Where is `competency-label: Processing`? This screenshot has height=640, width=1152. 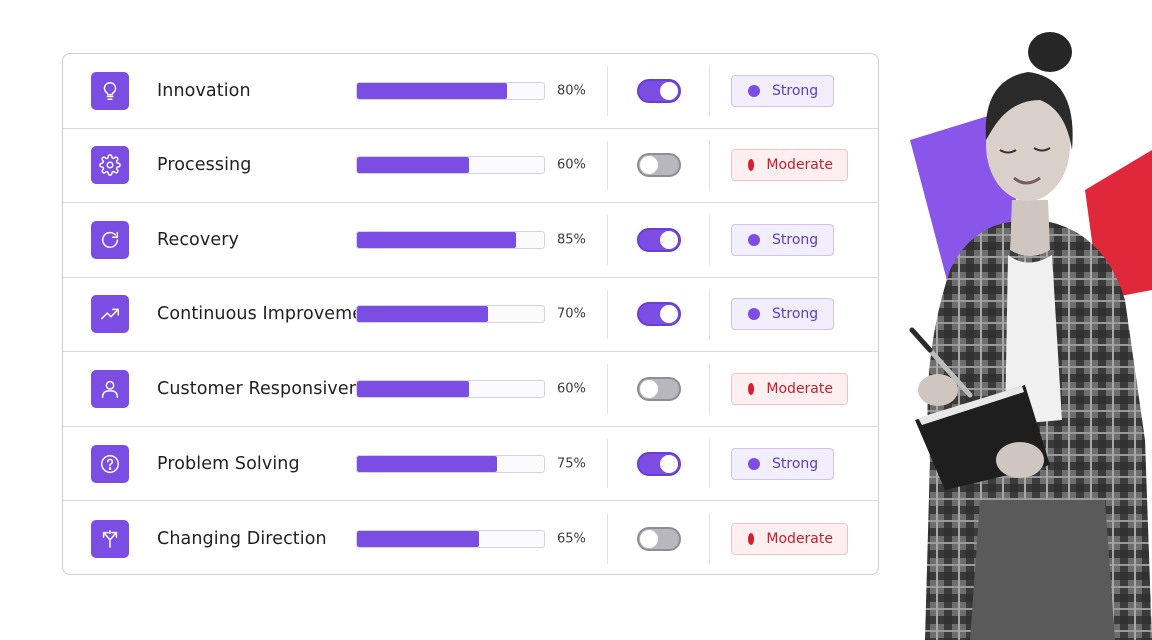
competency-label: Processing is located at coordinates (204, 165).